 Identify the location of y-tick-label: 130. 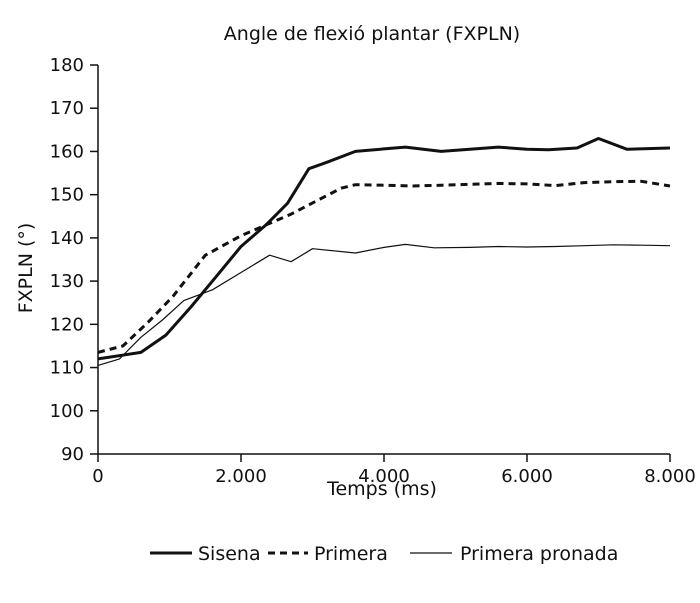
(67, 281).